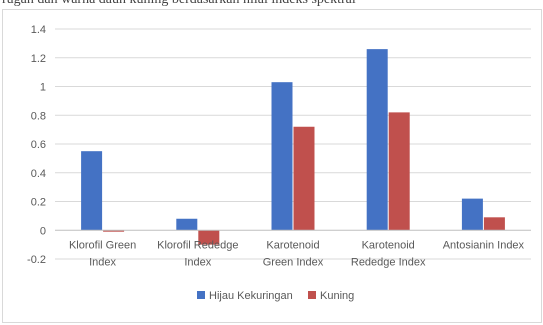  I want to click on legend: Hijau Kekuringan Kuning, so click(275, 296).